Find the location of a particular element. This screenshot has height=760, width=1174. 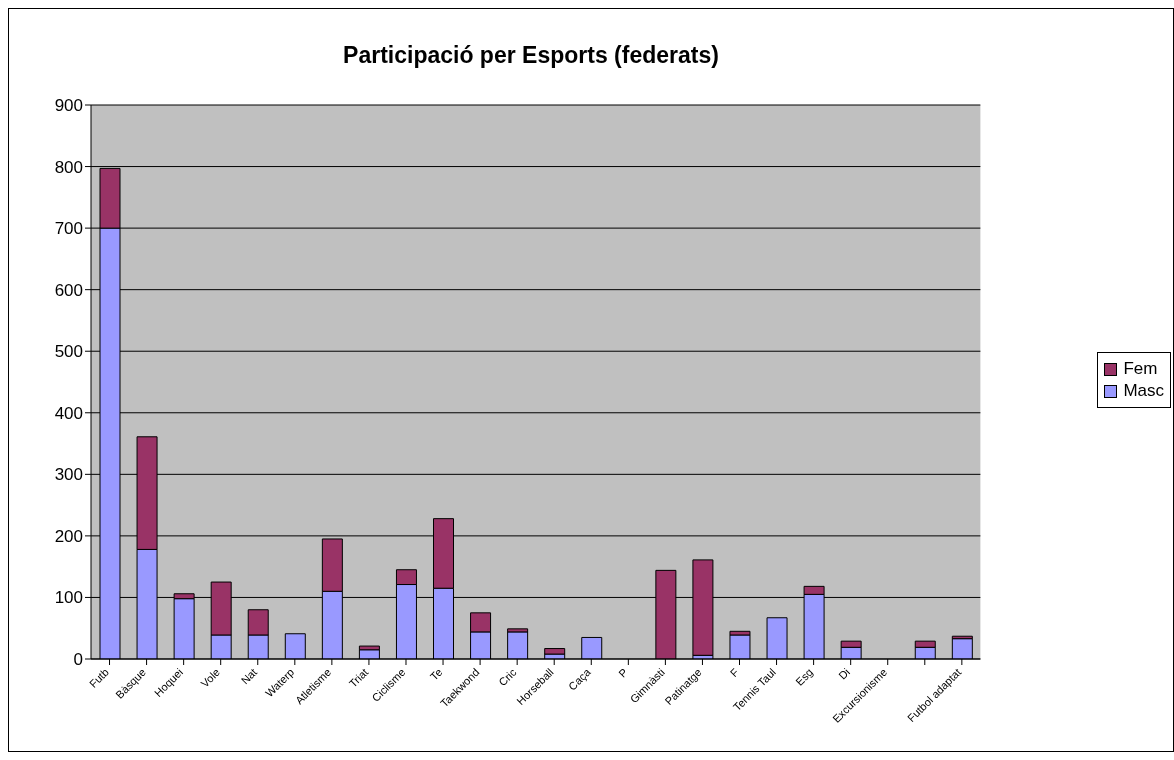

x-tick-label: Nat is located at coordinates (249, 676).